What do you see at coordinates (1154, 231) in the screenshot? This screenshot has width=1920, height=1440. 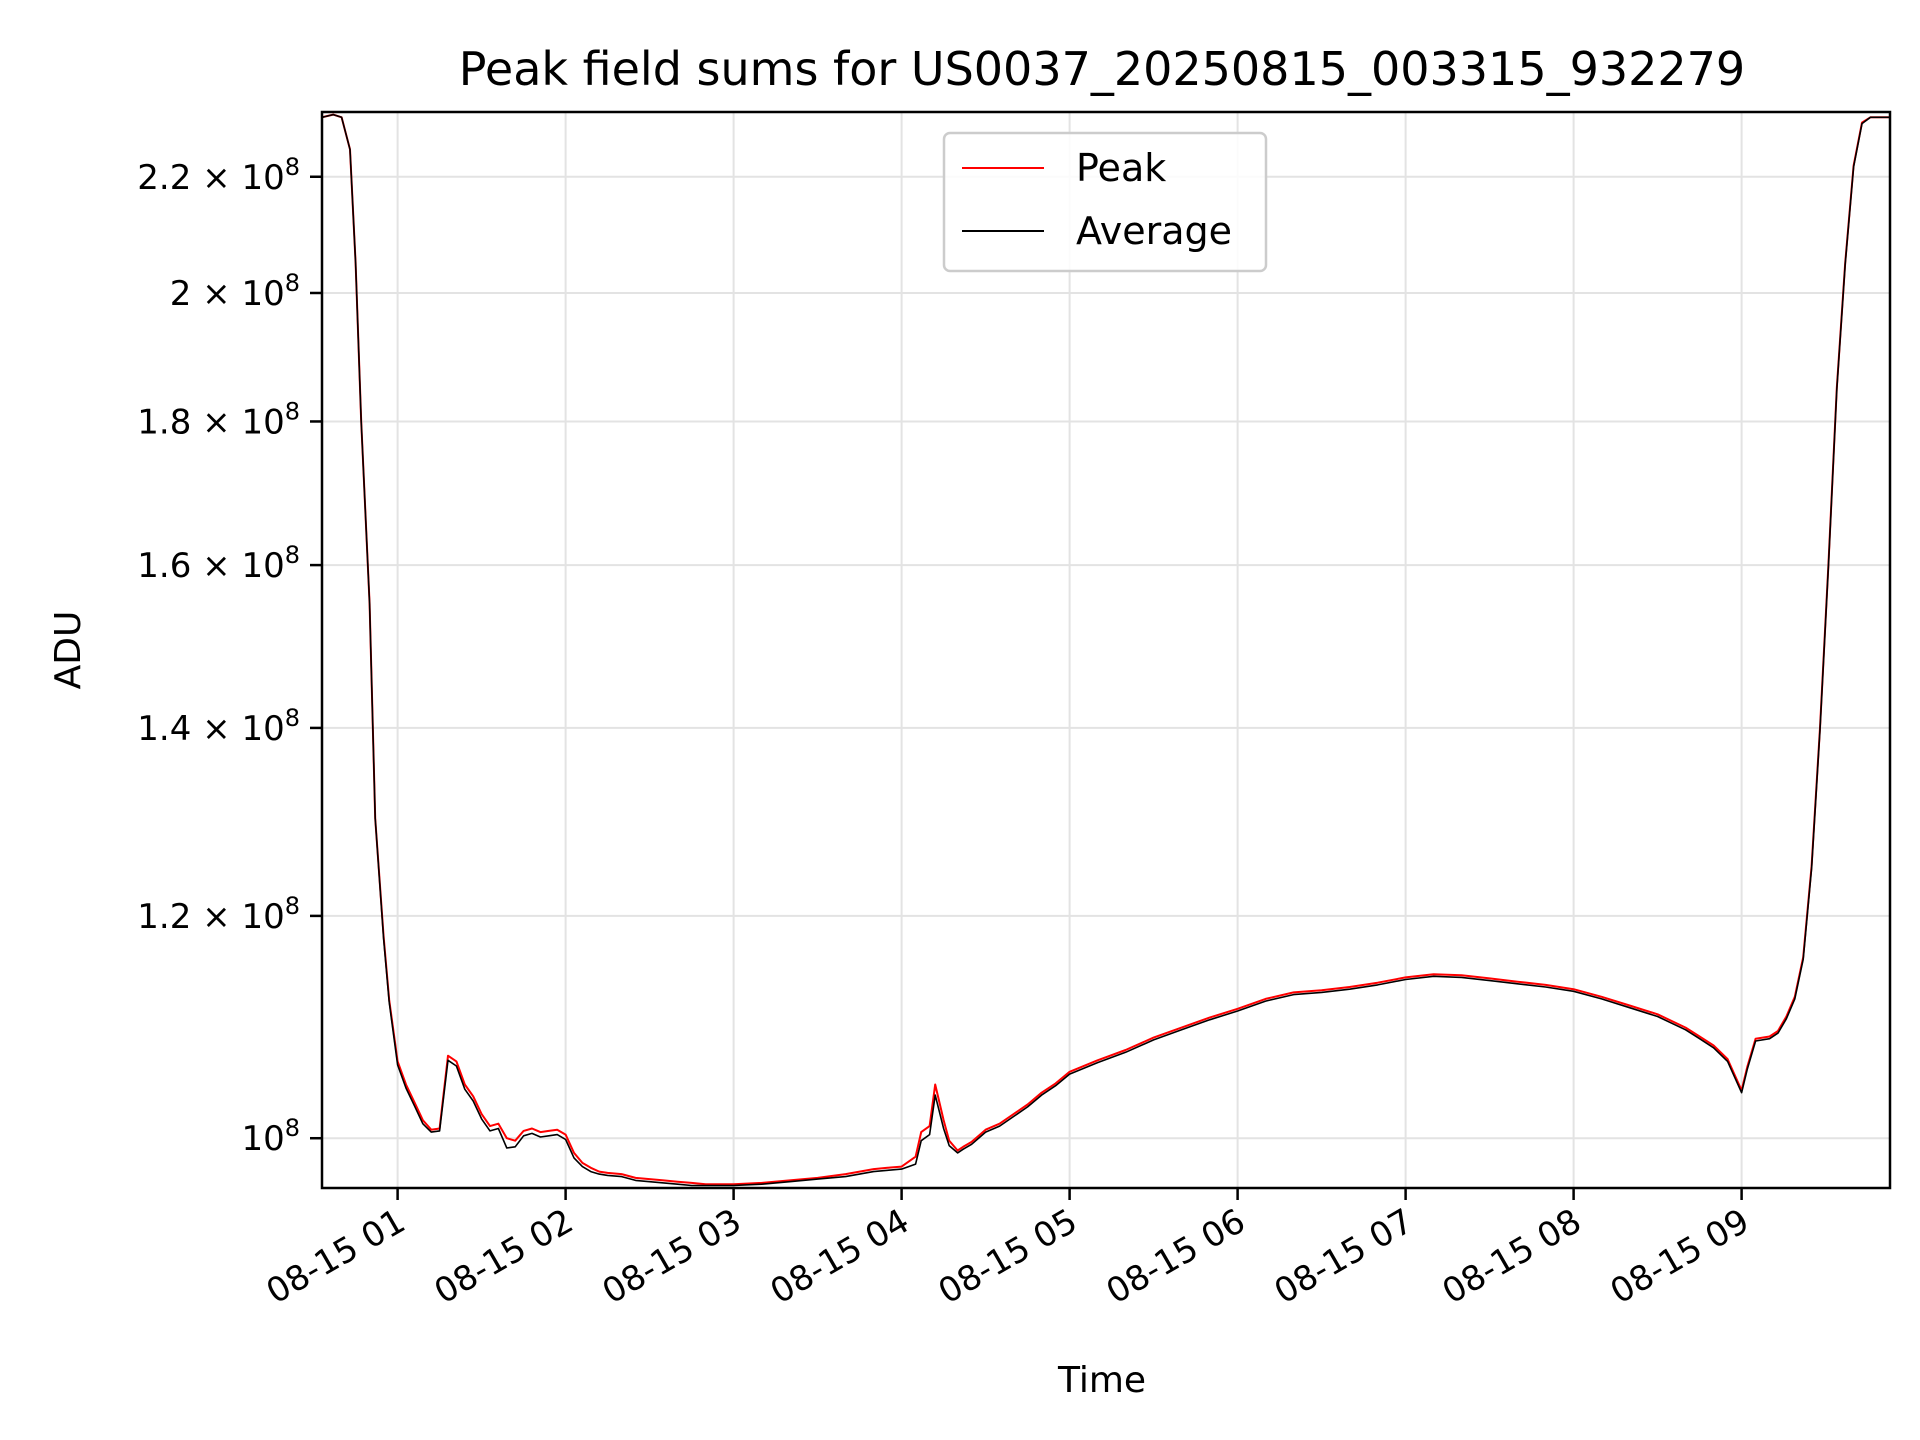 I see `legend-label-average: Average` at bounding box center [1154, 231].